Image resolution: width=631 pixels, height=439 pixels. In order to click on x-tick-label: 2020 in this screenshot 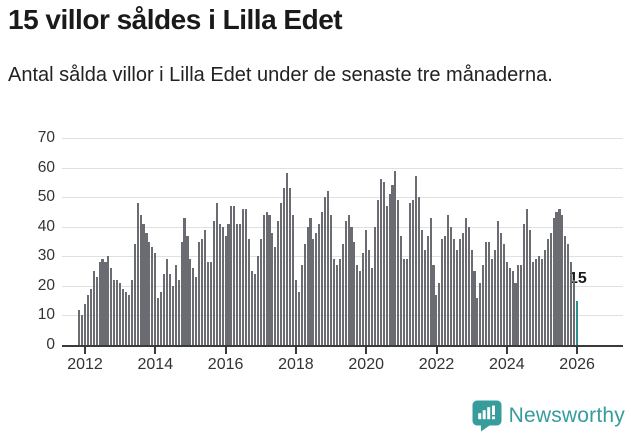, I will do `click(366, 364)`.